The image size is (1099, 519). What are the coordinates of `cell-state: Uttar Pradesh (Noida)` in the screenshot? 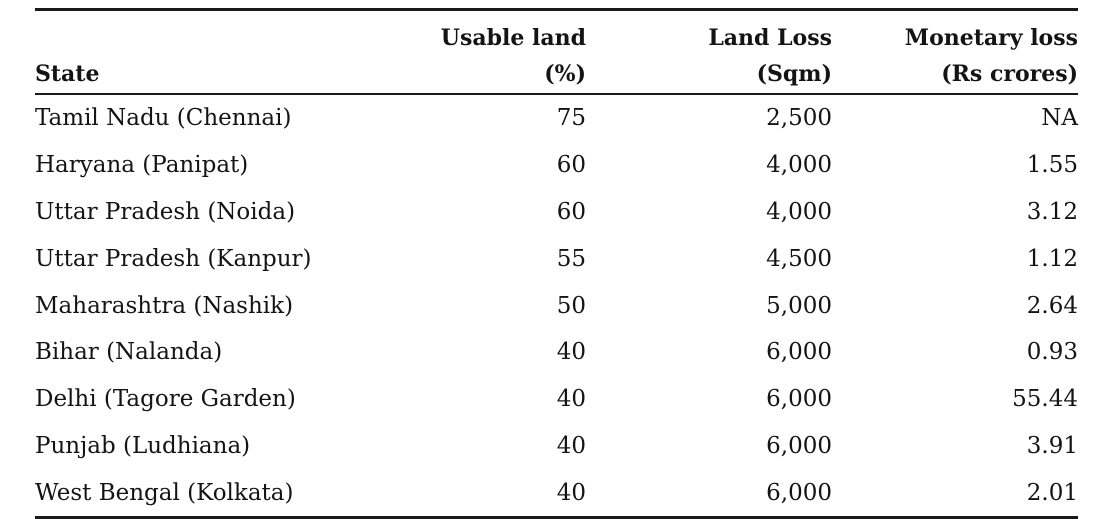 It's located at (165, 211).